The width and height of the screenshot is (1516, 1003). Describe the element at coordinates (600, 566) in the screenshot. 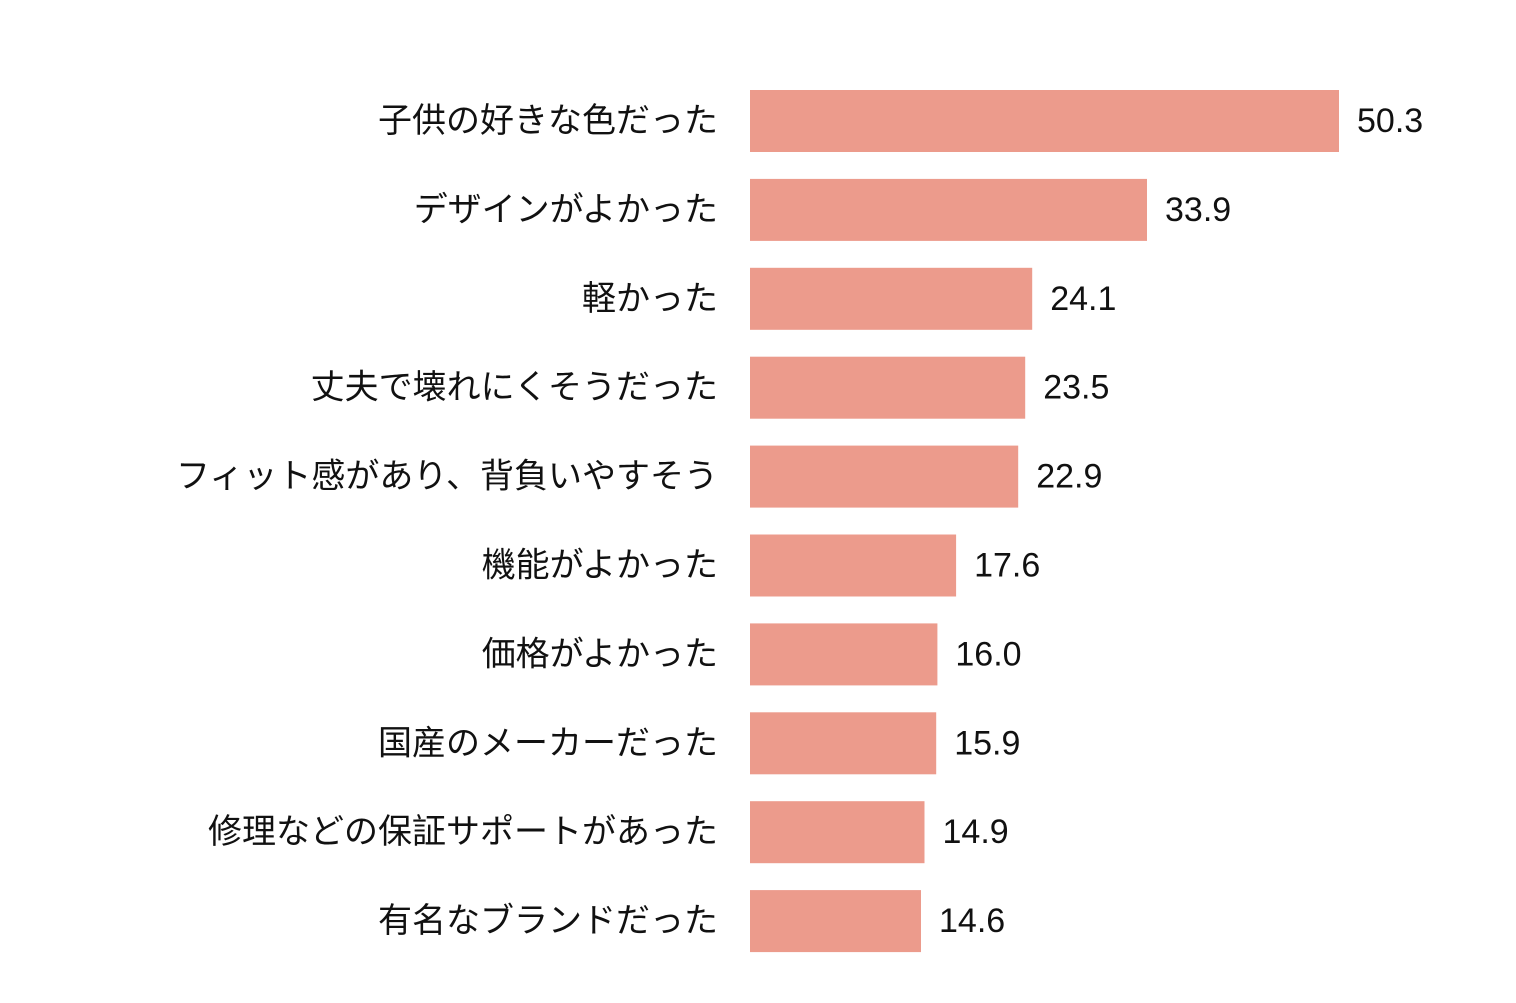

I see `category-label-5: 機能がよかった` at that location.